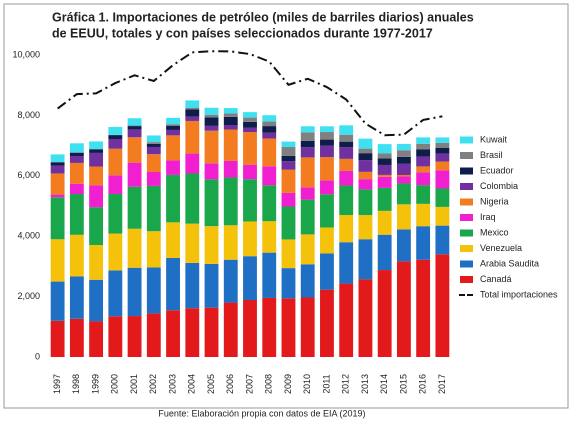 This screenshot has height=425, width=572. What do you see at coordinates (509, 263) in the screenshot?
I see `legend-label: Arabia Saudita` at bounding box center [509, 263].